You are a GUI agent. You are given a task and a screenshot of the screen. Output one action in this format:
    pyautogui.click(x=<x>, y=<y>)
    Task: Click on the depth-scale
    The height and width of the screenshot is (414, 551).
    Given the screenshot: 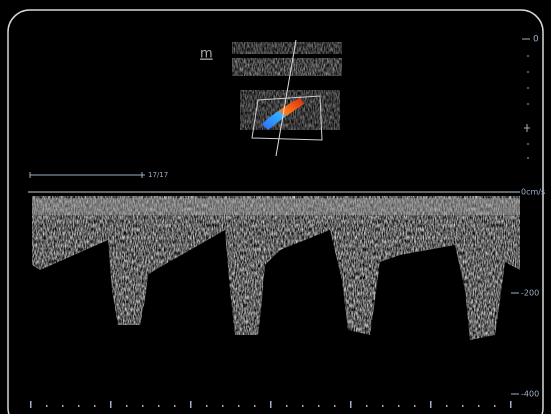 What is the action you would take?
    pyautogui.click(x=526, y=98)
    